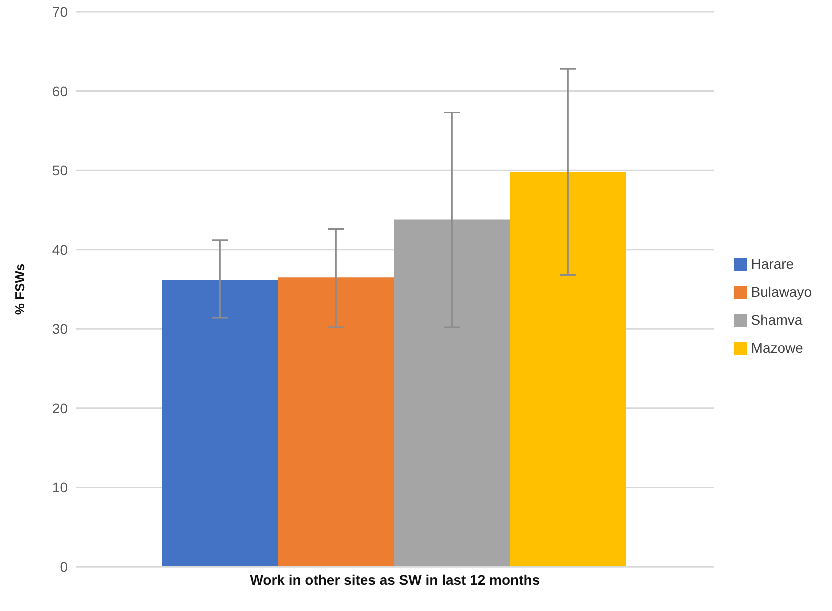 The image size is (832, 611). What do you see at coordinates (60, 329) in the screenshot?
I see `y-tick-label: 30` at bounding box center [60, 329].